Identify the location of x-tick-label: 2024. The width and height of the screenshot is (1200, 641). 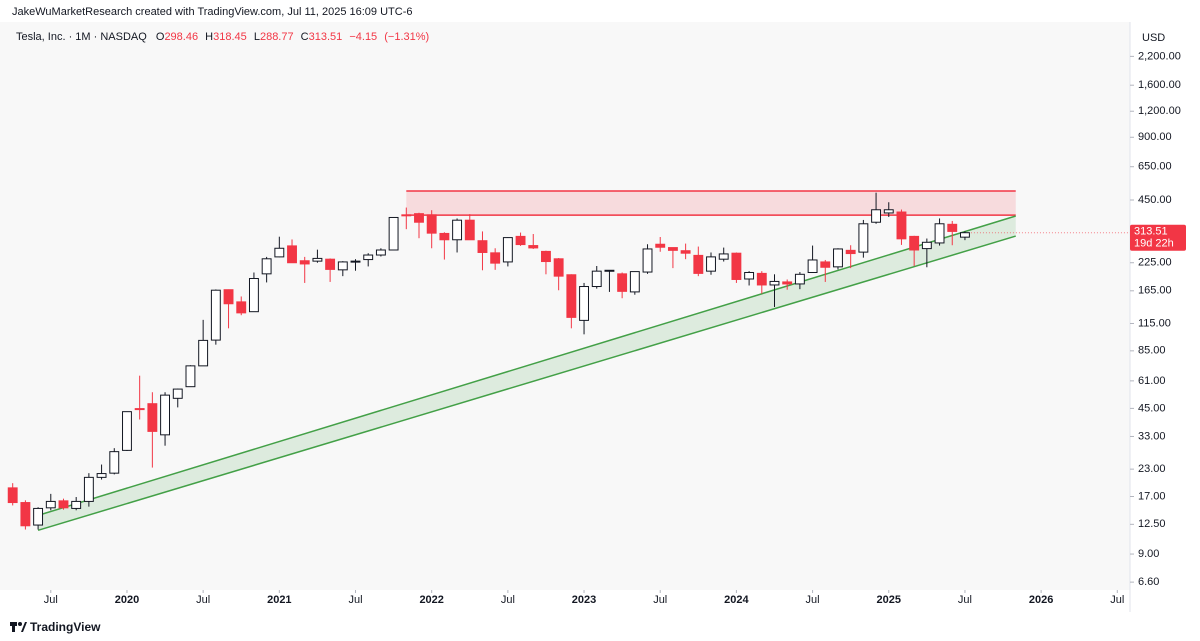
(736, 600).